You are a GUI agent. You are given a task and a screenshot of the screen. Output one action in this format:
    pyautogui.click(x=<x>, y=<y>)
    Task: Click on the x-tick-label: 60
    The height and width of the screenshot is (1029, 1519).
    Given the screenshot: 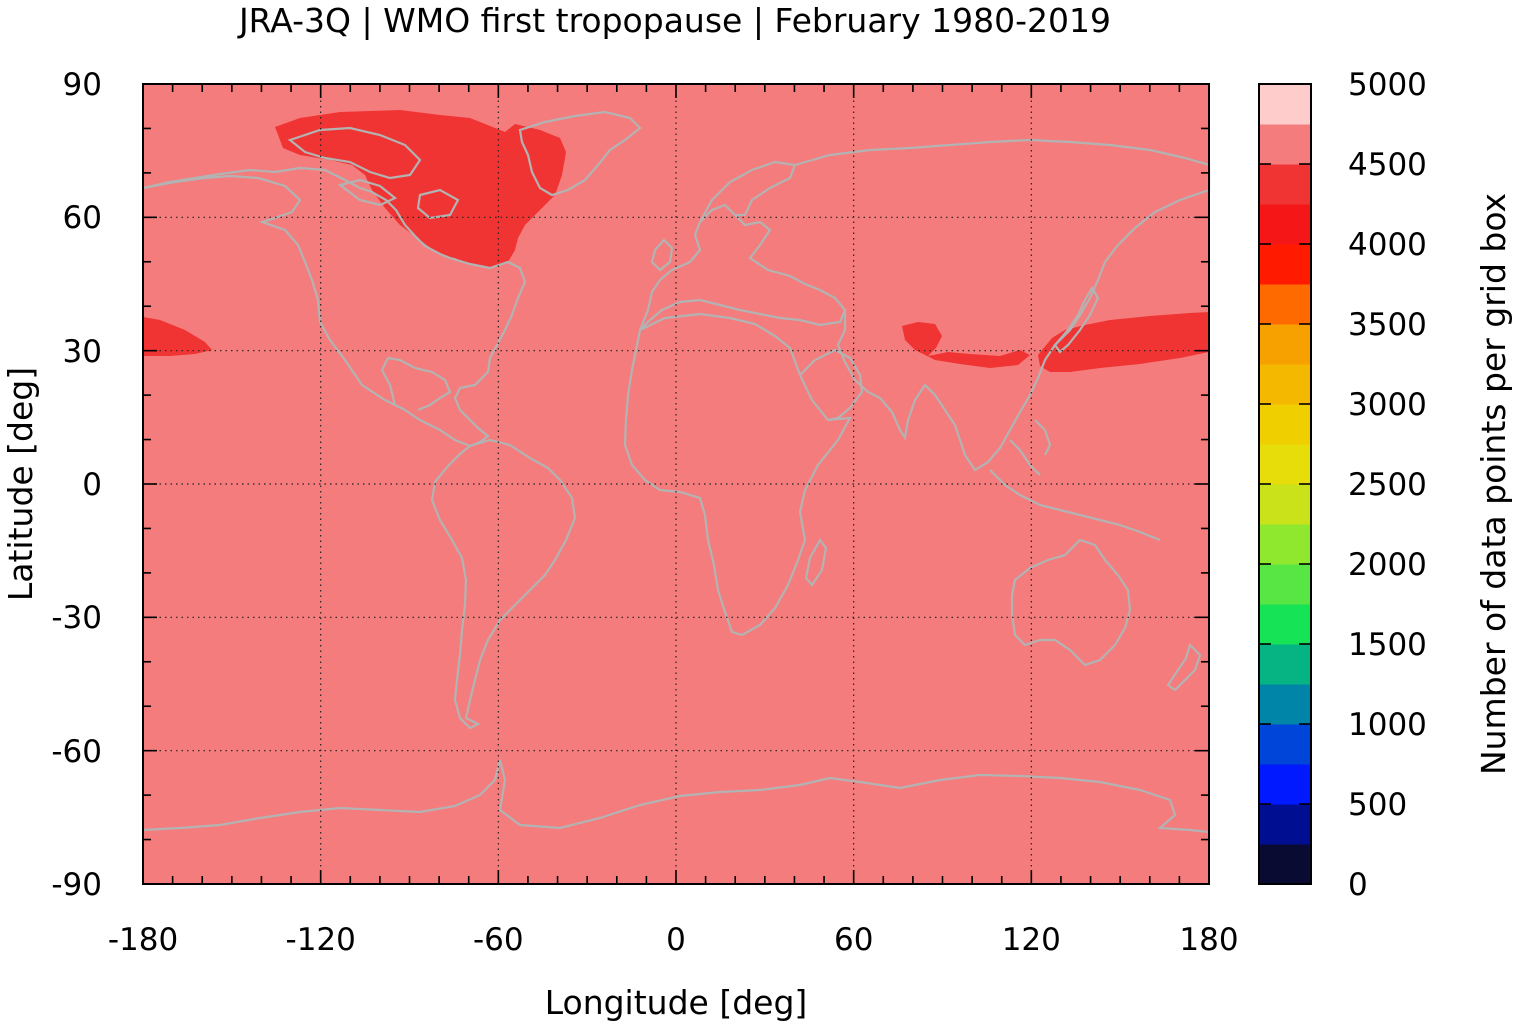 What is the action you would take?
    pyautogui.click(x=853, y=940)
    